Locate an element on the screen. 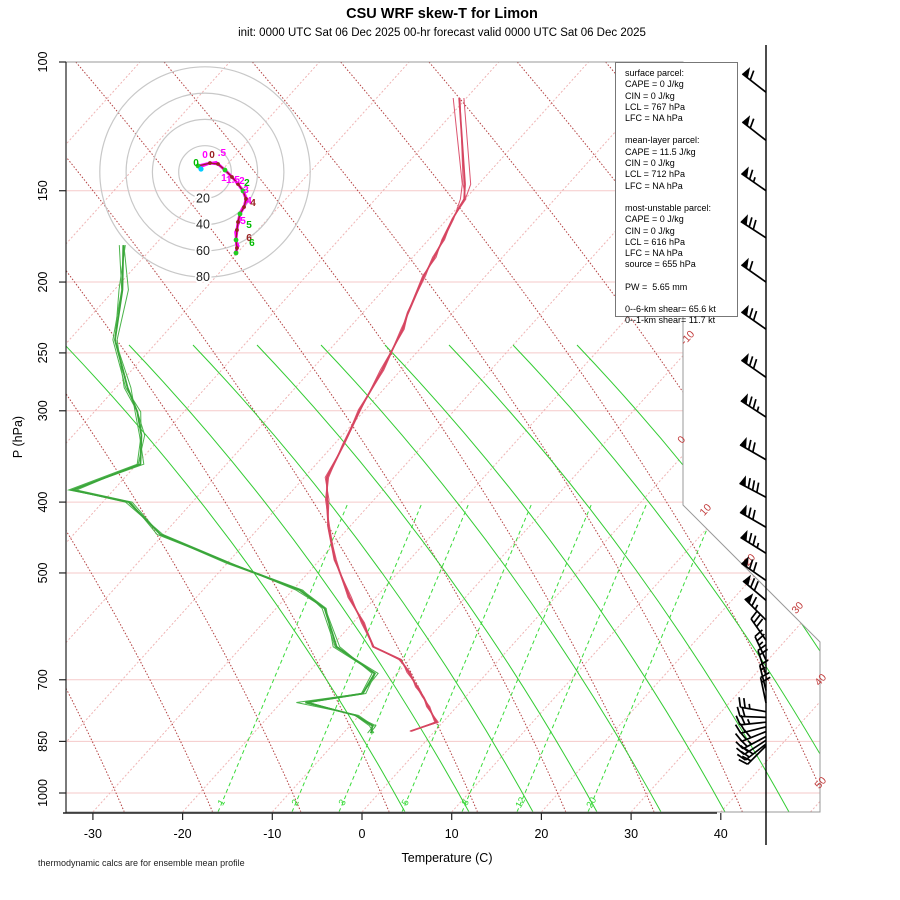  y-tick-label: 500 is located at coordinates (43, 572).